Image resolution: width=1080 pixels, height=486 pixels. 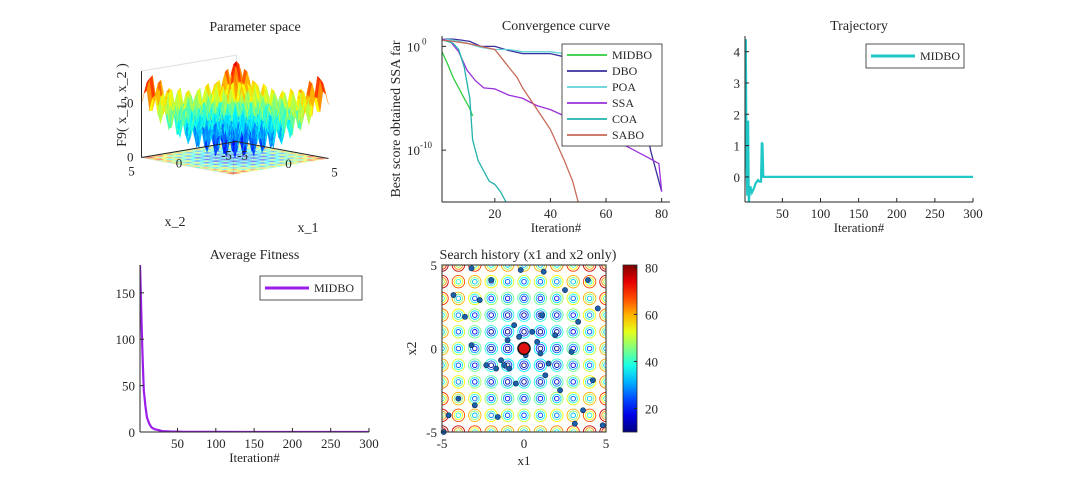 I want to click on x-tick-label: 0, so click(x=288, y=163).